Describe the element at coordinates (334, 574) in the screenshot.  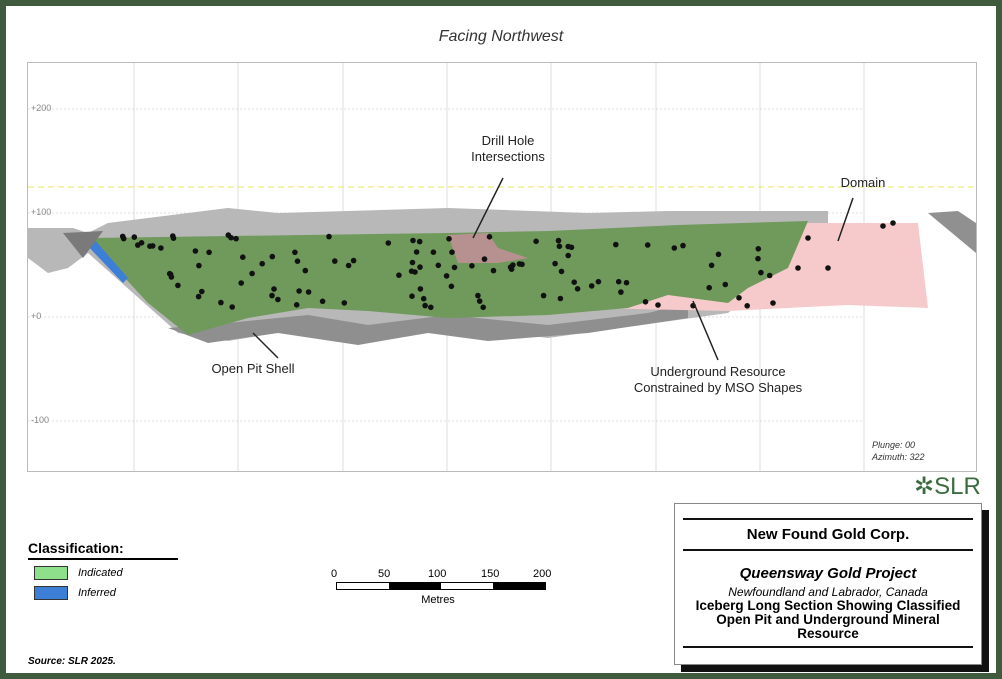
I see `scale-tick: 0` at that location.